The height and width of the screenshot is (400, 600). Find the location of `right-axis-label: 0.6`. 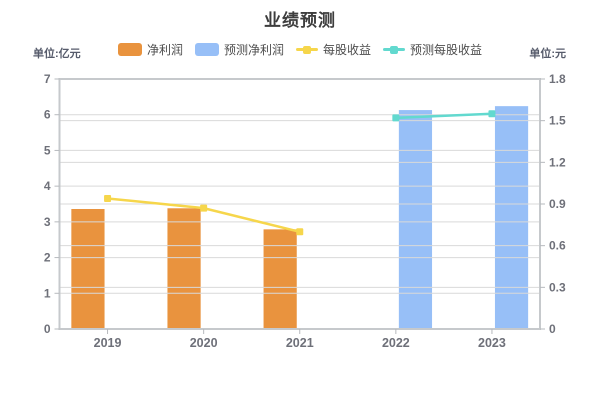

right-axis-label: 0.6 is located at coordinates (557, 246).